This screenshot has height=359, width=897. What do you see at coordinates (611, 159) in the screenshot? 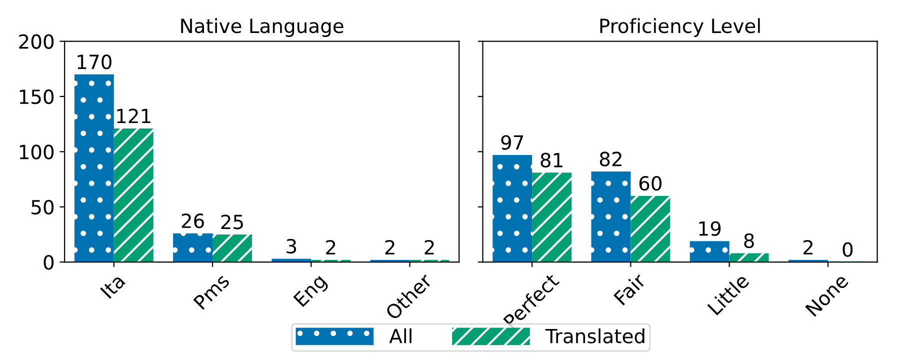
I see `data-label: 82` at bounding box center [611, 159].